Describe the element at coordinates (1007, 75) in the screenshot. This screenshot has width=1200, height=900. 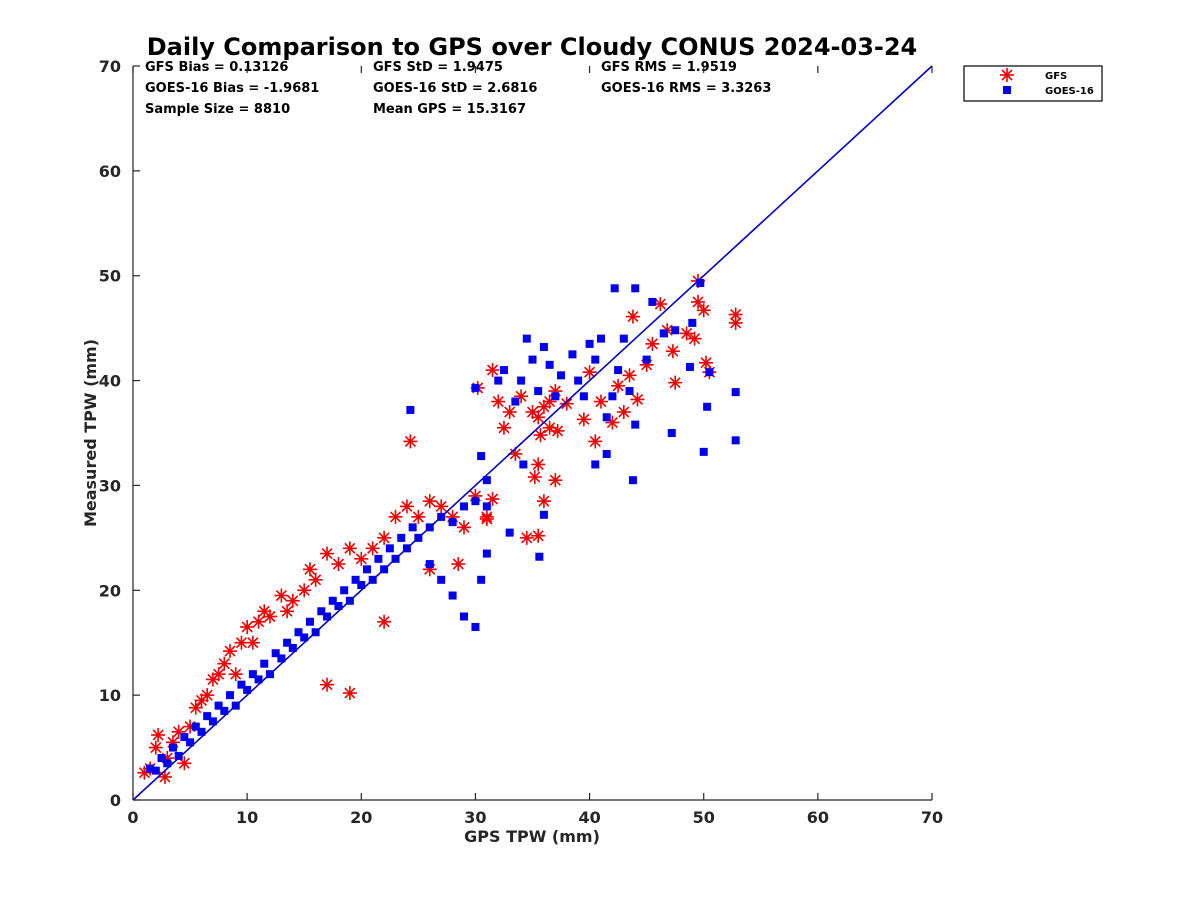
I see `legend-gfs-marker` at that location.